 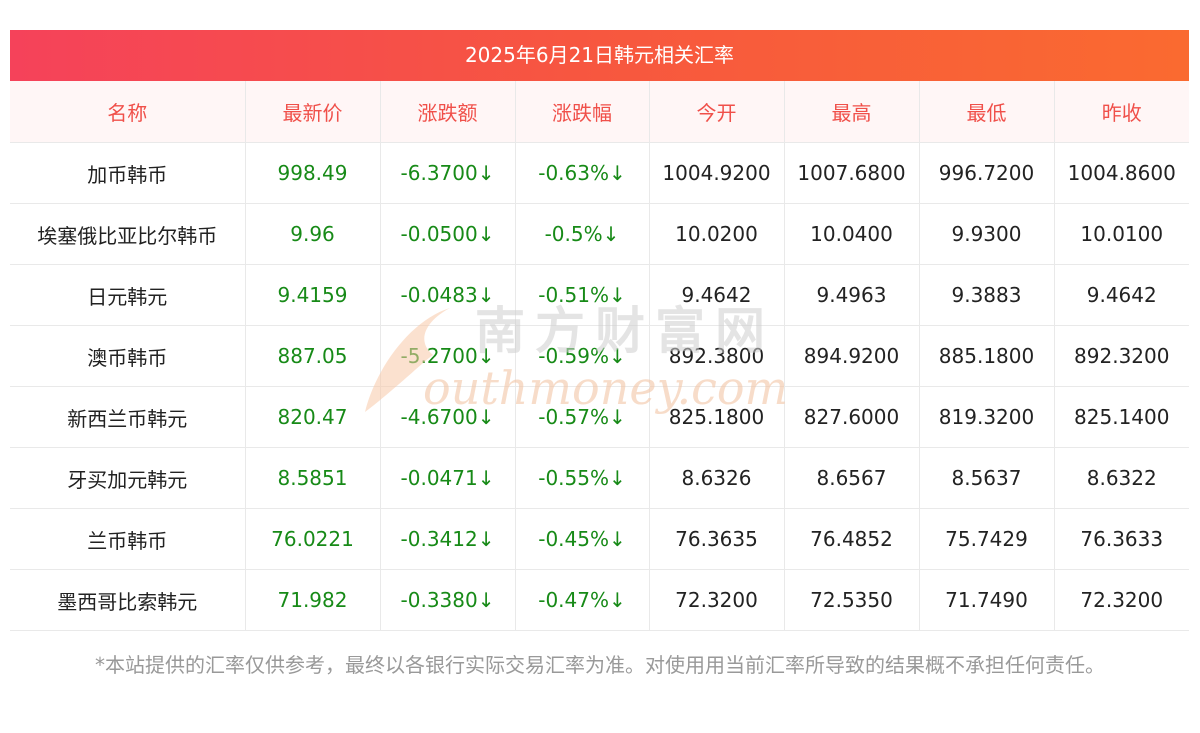 I want to click on high-price: 76.4852, so click(x=852, y=539).